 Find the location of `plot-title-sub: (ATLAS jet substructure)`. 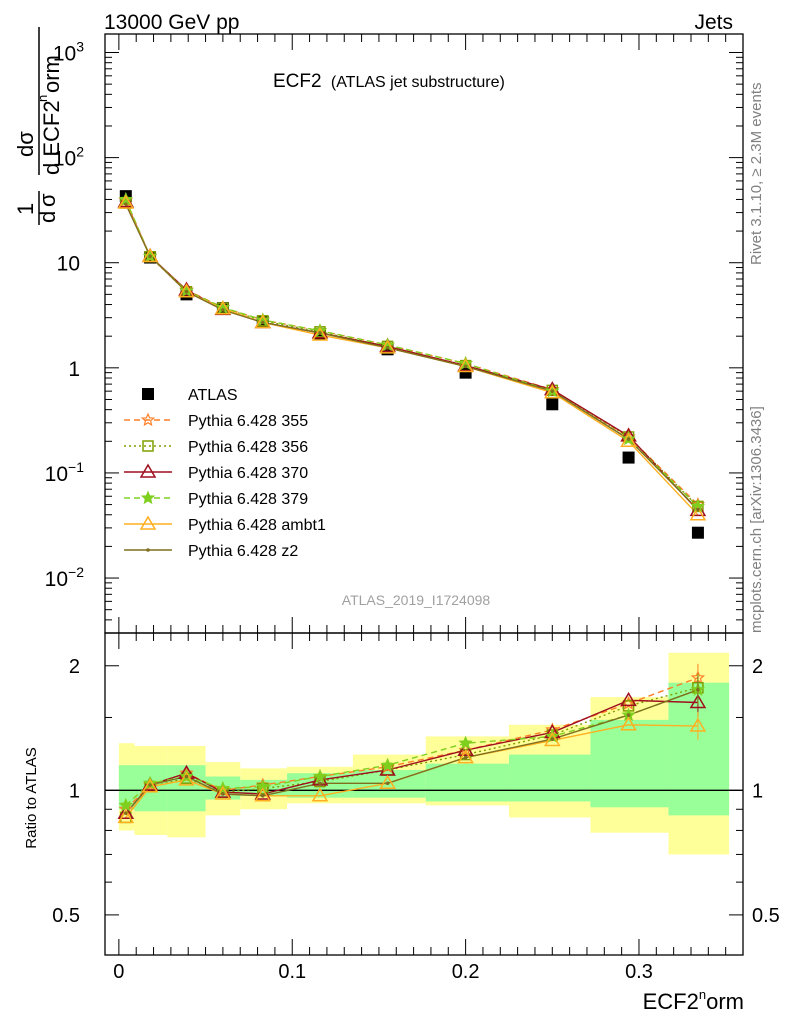

plot-title-sub: (ATLAS jet substructure) is located at coordinates (418, 82).